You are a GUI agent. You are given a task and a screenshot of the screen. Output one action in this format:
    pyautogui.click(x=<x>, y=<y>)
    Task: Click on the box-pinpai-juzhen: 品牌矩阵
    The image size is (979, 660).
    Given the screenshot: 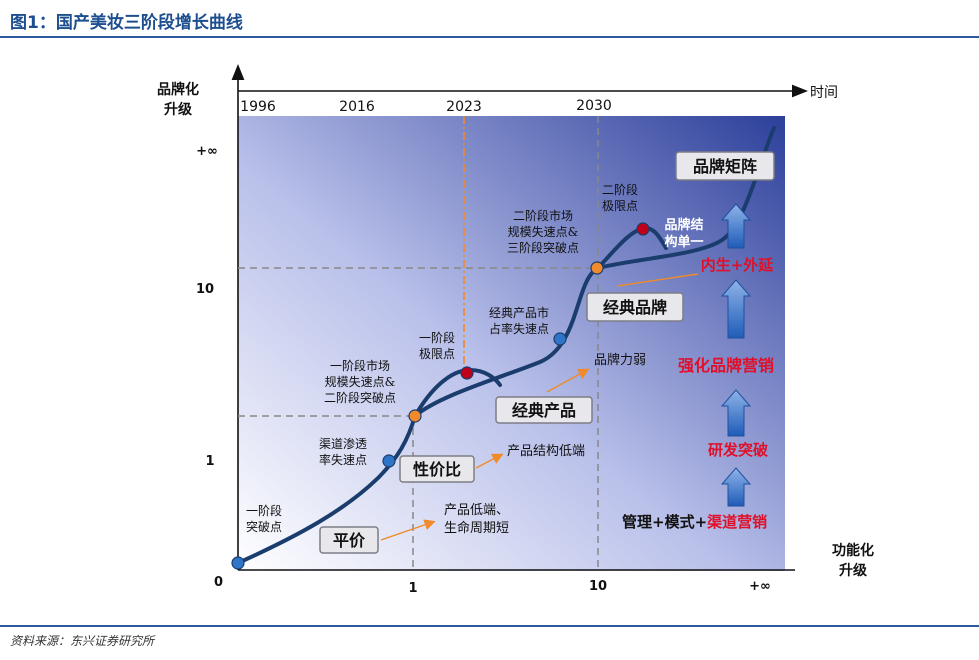 What is the action you would take?
    pyautogui.click(x=725, y=166)
    